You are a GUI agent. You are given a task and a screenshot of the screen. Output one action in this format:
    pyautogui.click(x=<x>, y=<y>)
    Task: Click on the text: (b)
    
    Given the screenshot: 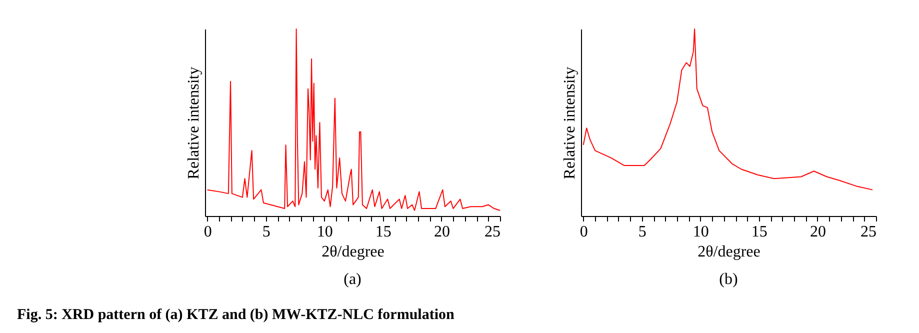 What is the action you would take?
    pyautogui.click(x=728, y=279)
    